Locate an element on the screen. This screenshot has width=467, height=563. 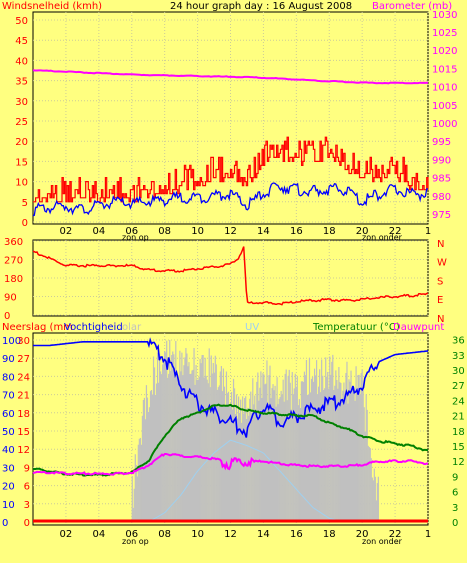
baro-y-tick-label: 1030 is located at coordinates (444, 15).